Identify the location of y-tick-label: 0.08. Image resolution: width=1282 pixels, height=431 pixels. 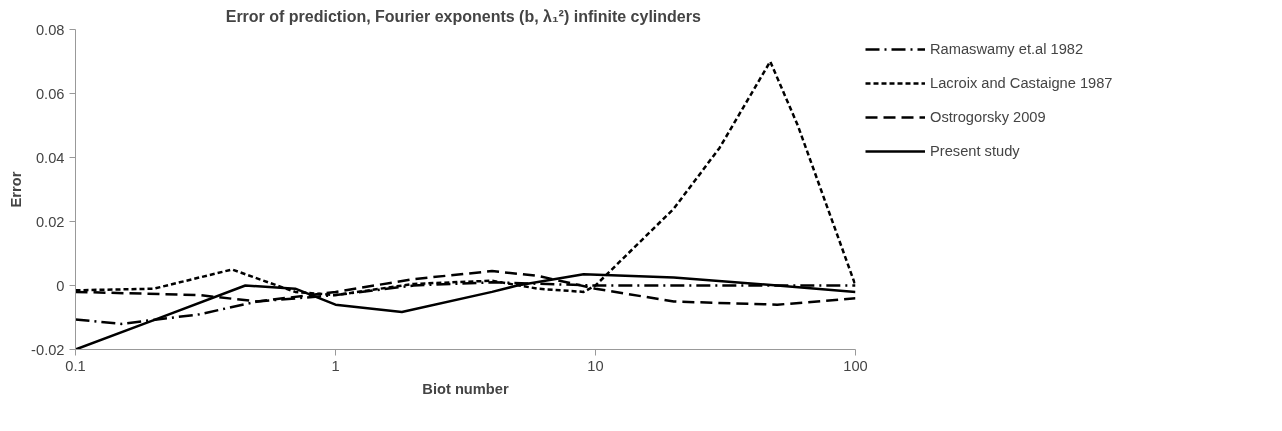
(50, 29).